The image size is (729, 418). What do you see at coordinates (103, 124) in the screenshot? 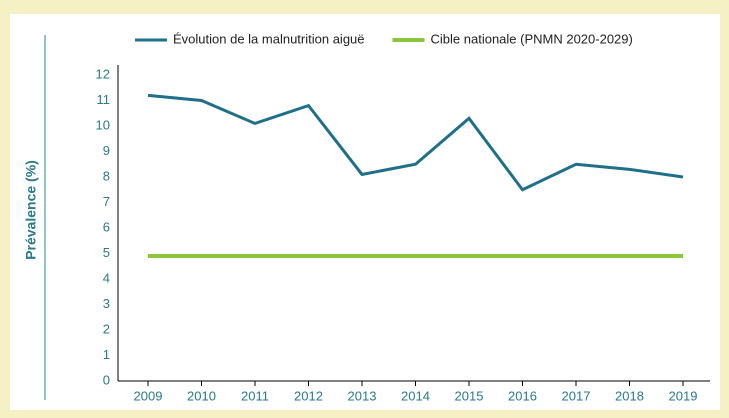
I see `y-tick-label: 10` at bounding box center [103, 124].